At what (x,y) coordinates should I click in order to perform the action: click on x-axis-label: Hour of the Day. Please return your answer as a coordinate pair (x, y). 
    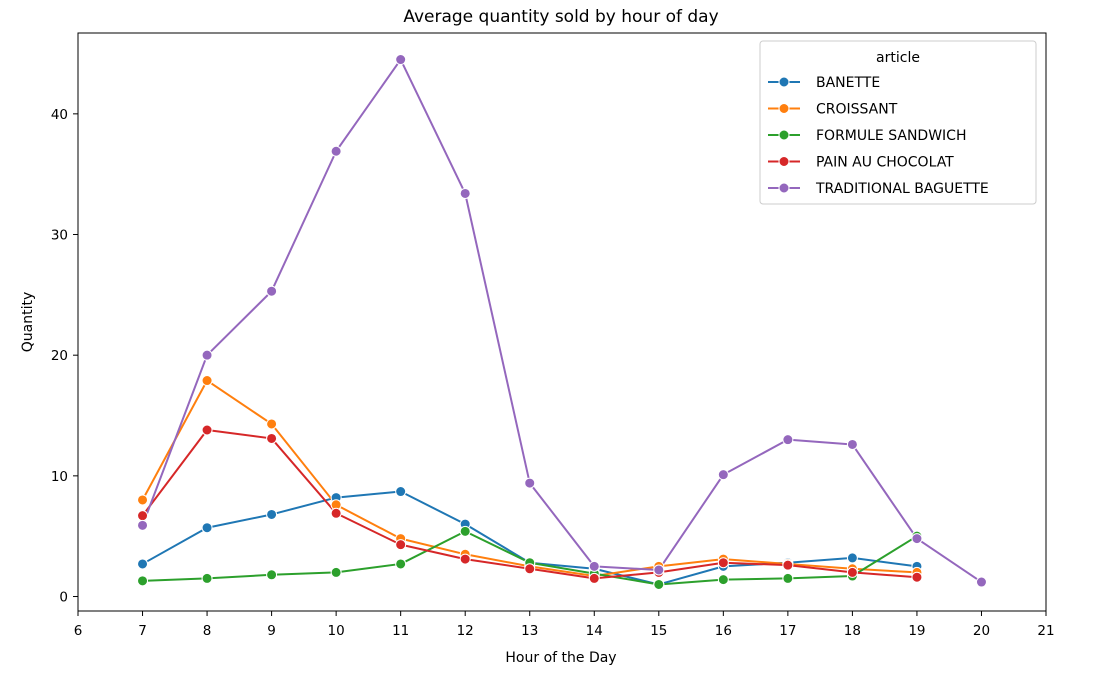
    Looking at the image, I should click on (560, 658).